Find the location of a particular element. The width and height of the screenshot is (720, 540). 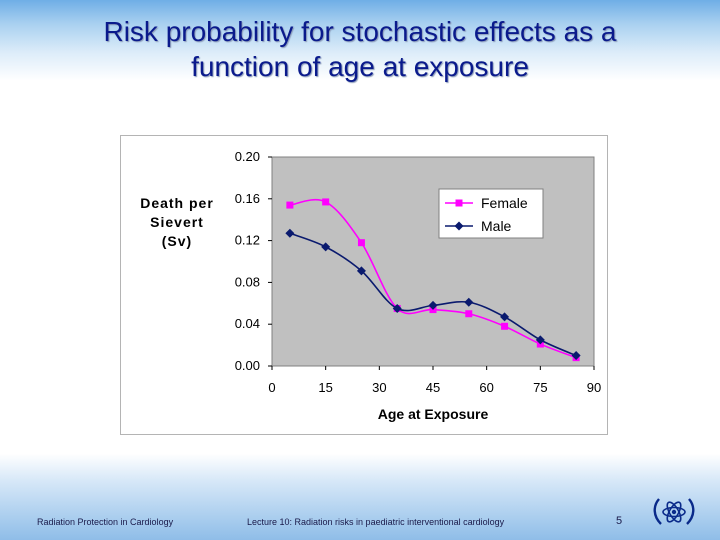

x-tick-label: 90 is located at coordinates (594, 387).